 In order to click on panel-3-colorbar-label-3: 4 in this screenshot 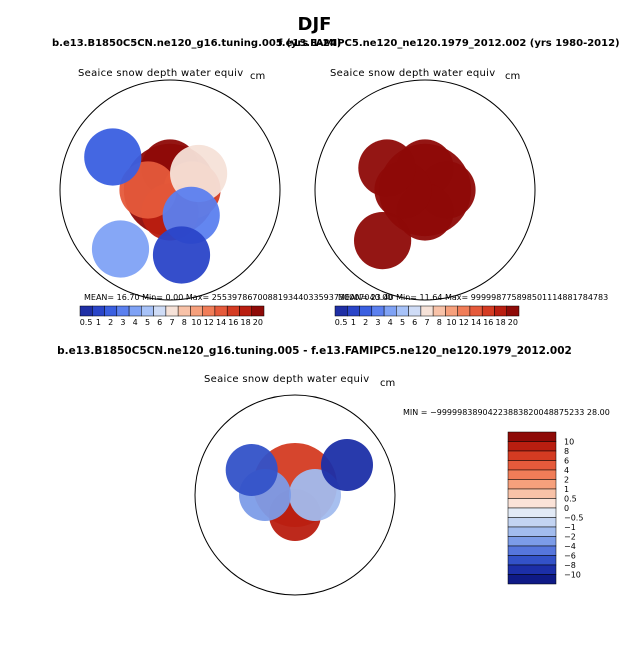, I will do `click(566, 470)`.